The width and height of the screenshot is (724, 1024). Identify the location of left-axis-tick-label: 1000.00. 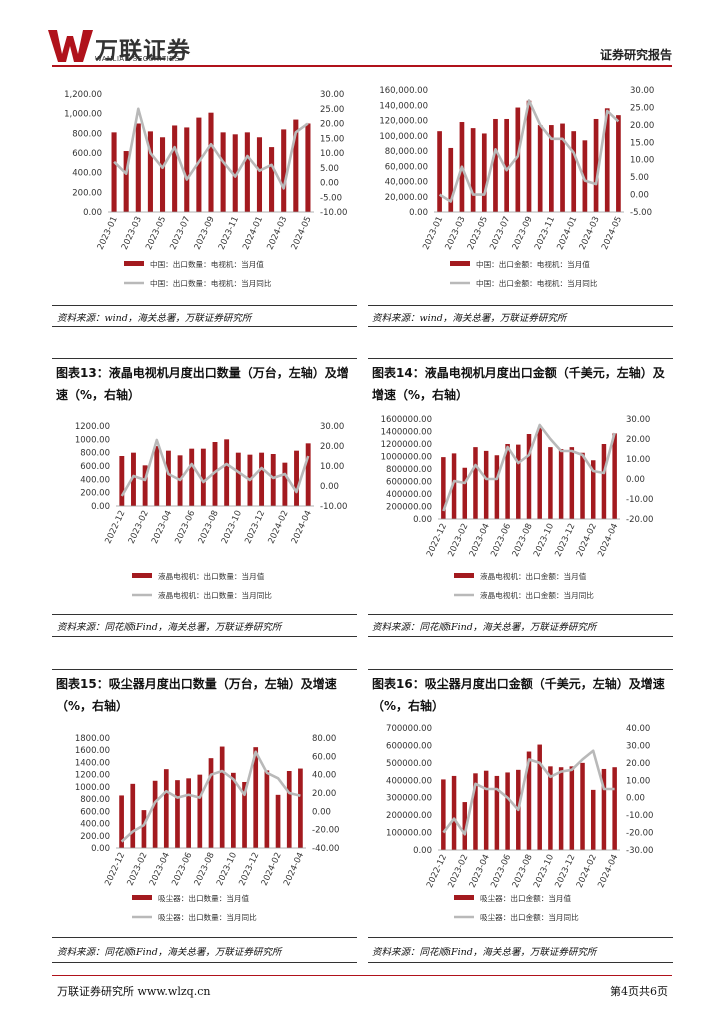
(92, 440).